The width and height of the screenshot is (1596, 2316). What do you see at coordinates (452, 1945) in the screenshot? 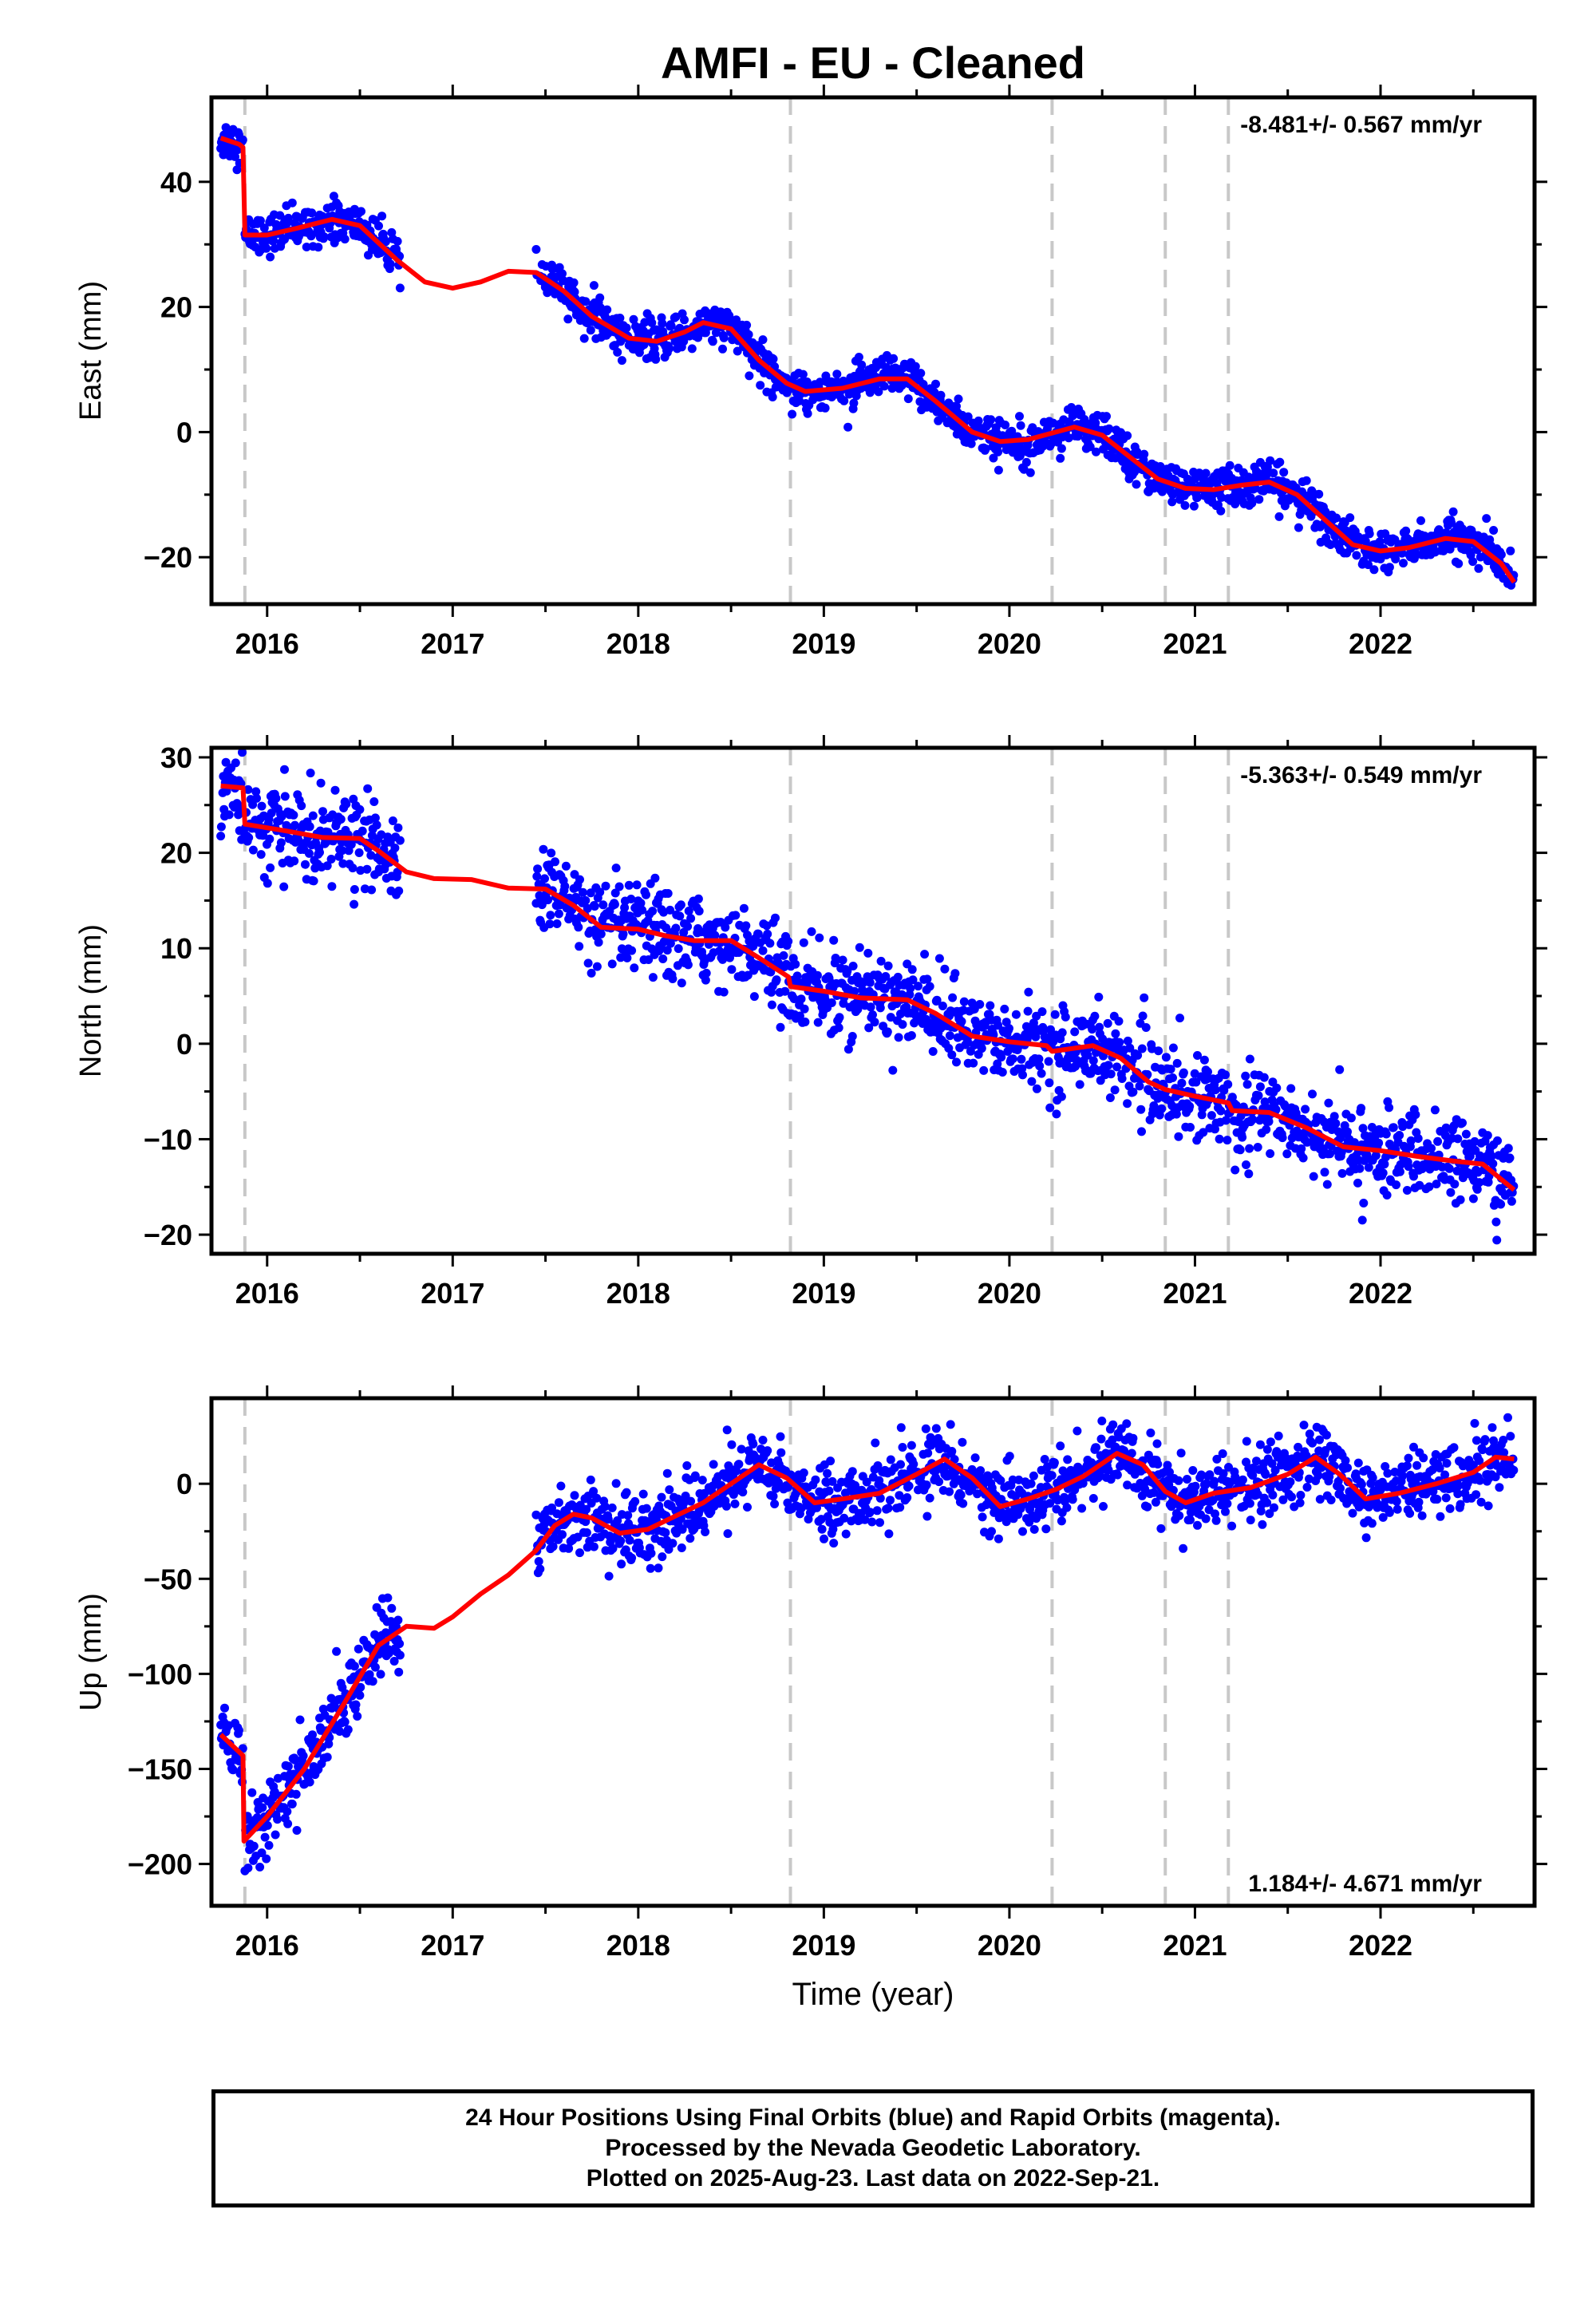
I see `x-tick-label: 2017` at bounding box center [452, 1945].